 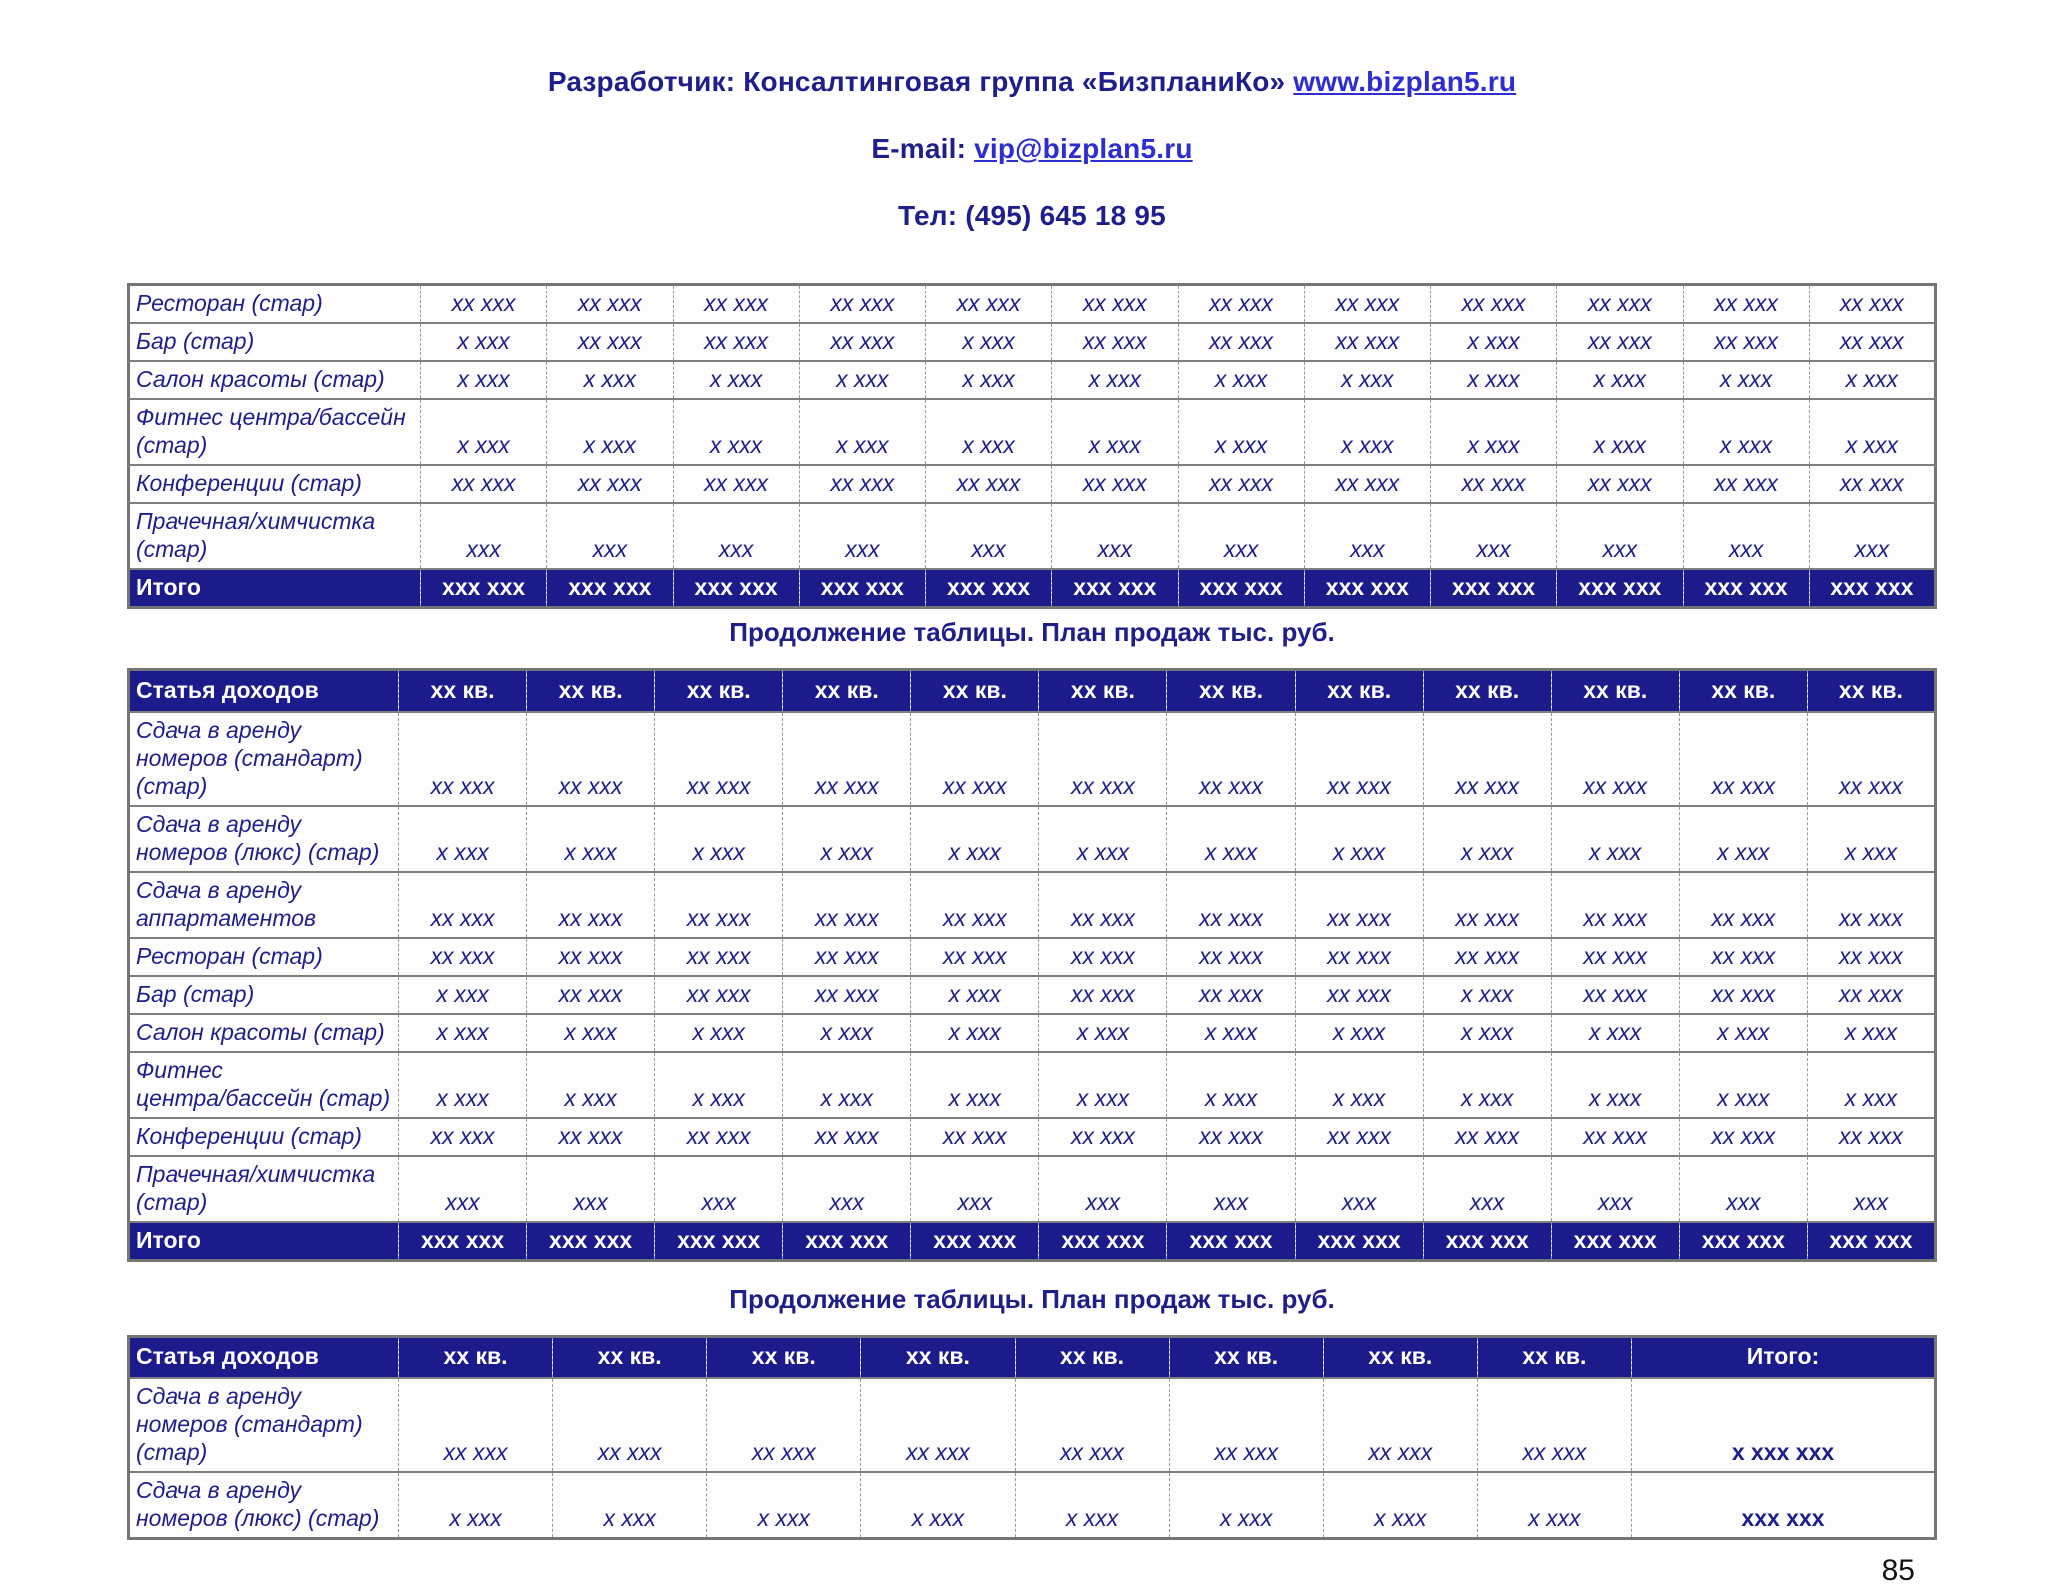 I want to click on website-link: www.bizplan5.ru, so click(x=1405, y=81).